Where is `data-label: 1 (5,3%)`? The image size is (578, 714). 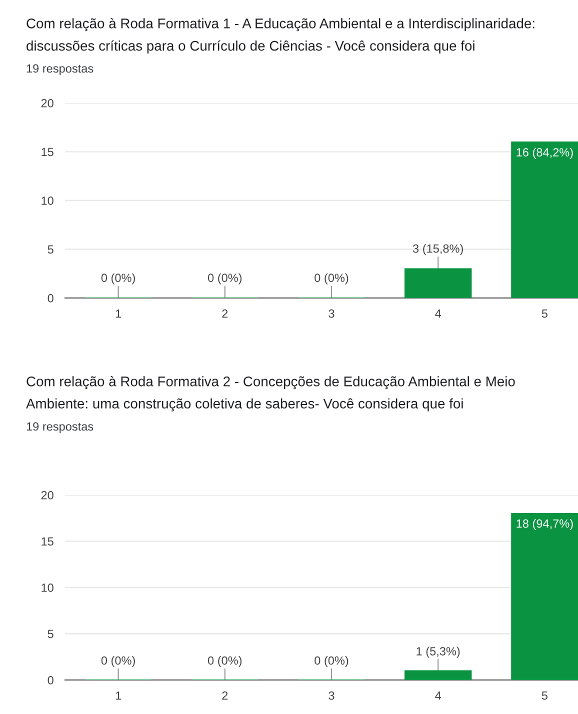
data-label: 1 (5,3%) is located at coordinates (438, 652).